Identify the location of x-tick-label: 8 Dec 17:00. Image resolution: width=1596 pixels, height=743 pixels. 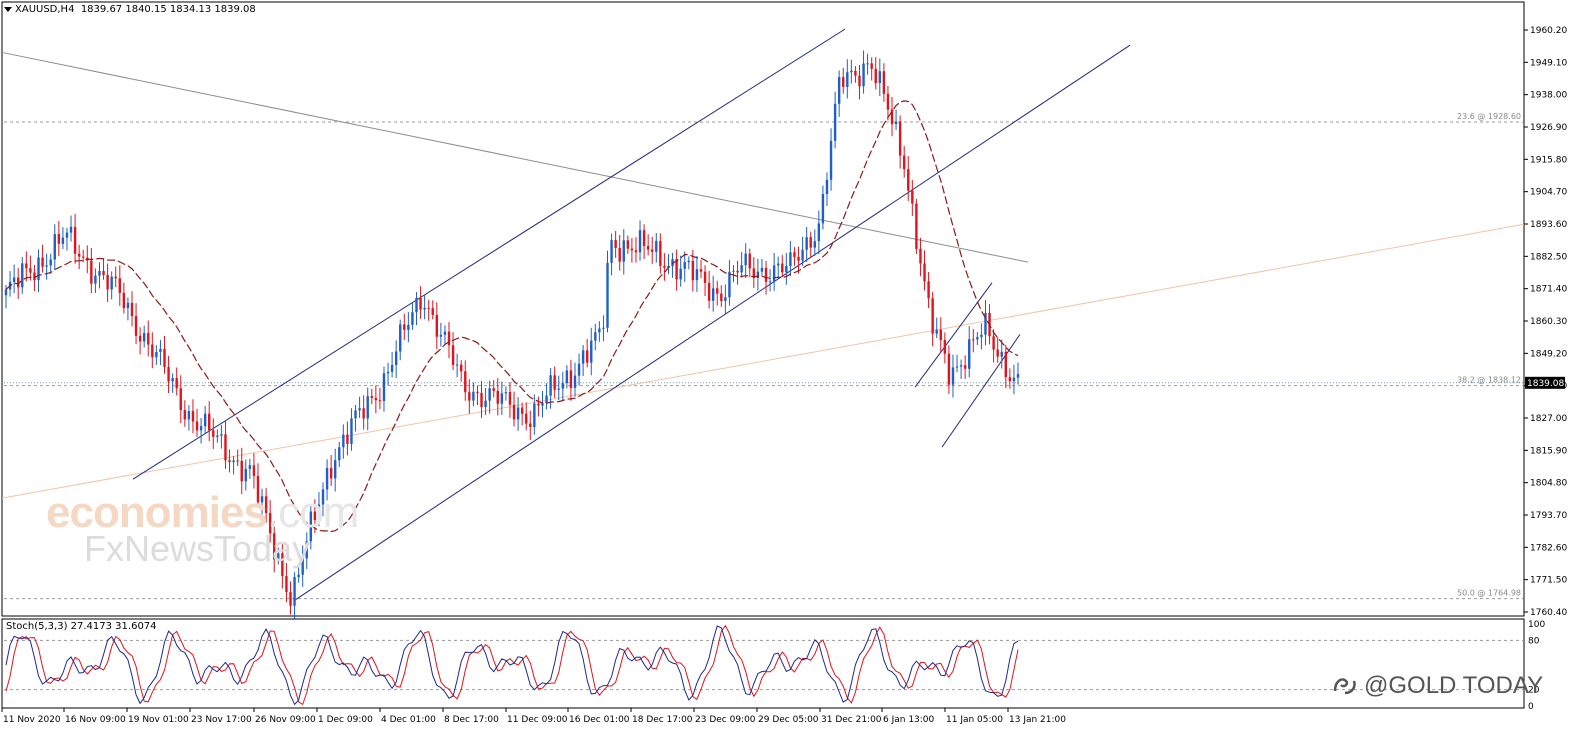
(471, 720).